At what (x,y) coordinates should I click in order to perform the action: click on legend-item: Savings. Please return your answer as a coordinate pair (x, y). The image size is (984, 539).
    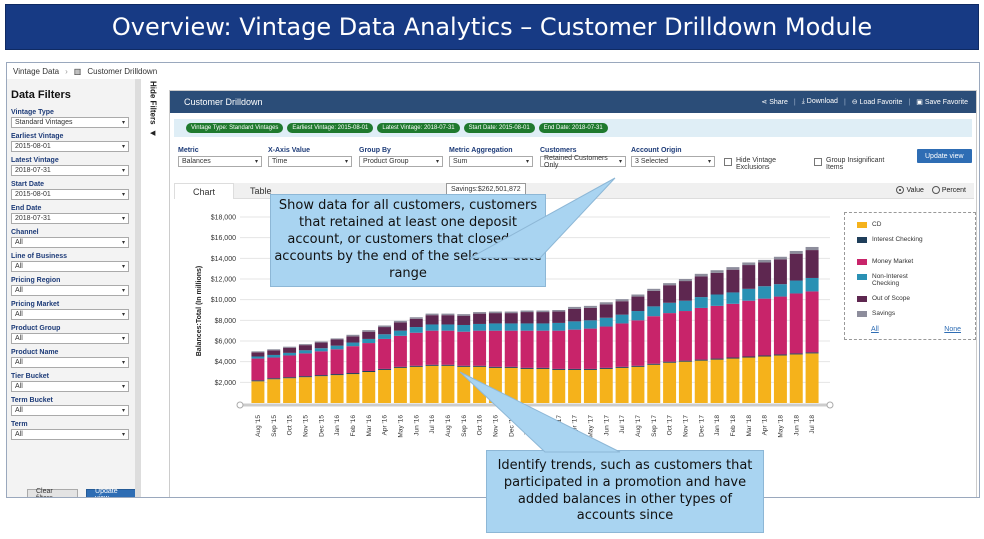
    Looking at the image, I should click on (916, 314).